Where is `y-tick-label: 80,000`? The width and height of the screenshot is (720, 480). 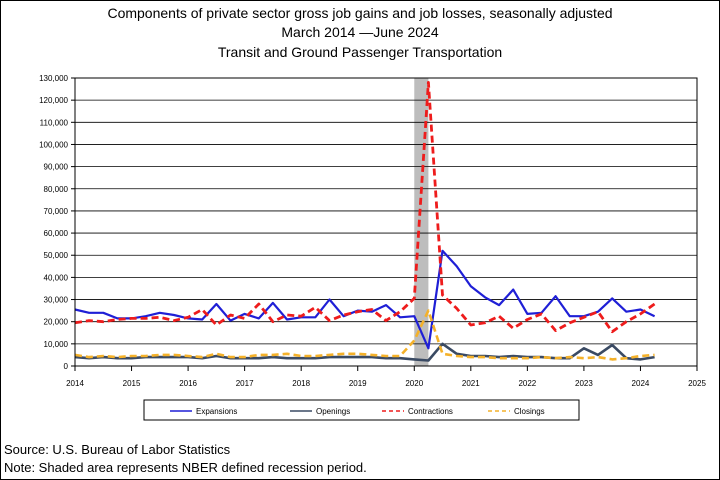
y-tick-label: 80,000 is located at coordinates (56, 189).